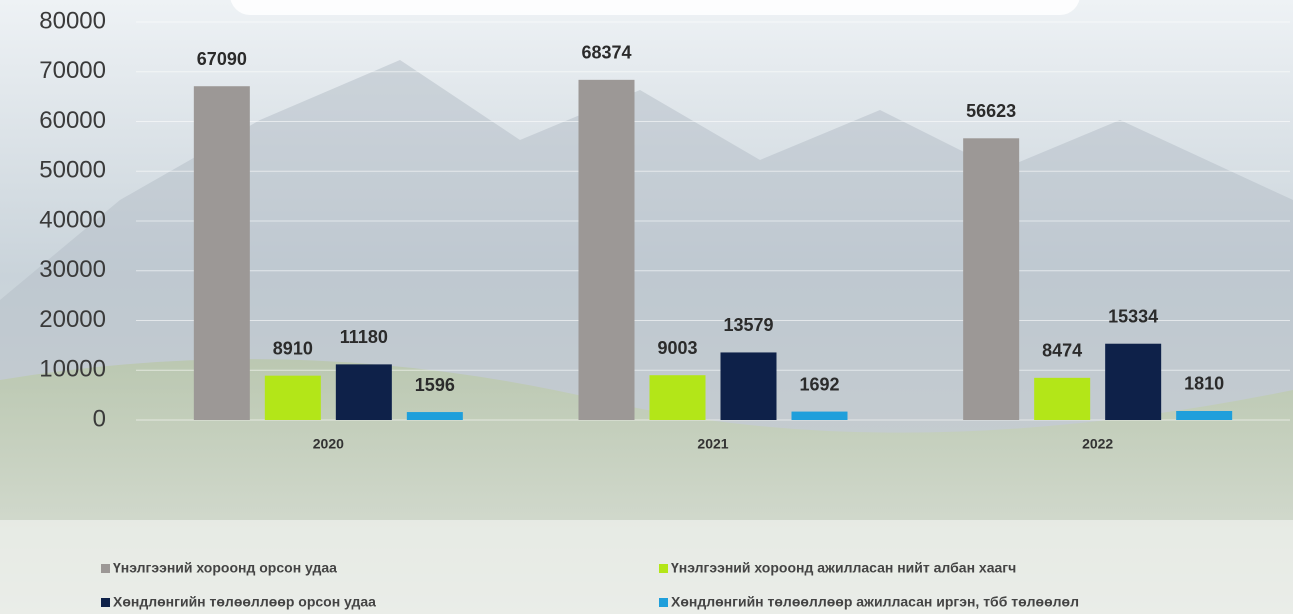  I want to click on value-label: 13579, so click(748, 325).